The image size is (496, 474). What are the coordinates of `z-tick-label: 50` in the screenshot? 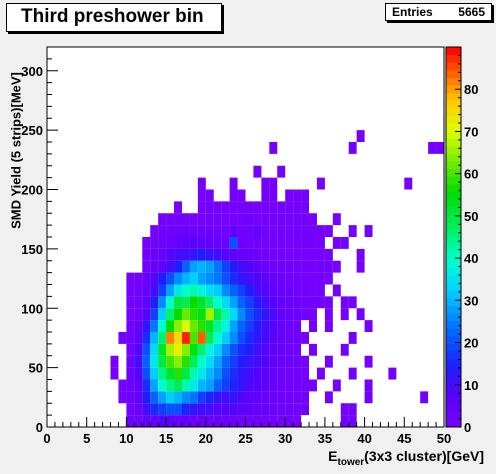 It's located at (471, 216).